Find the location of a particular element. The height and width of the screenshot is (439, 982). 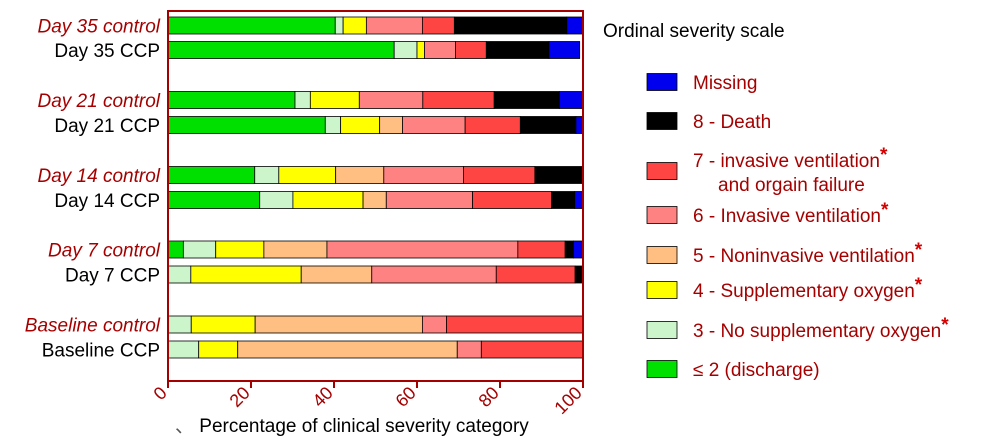

x-axis-label-prefix: 、 is located at coordinates (187, 426).